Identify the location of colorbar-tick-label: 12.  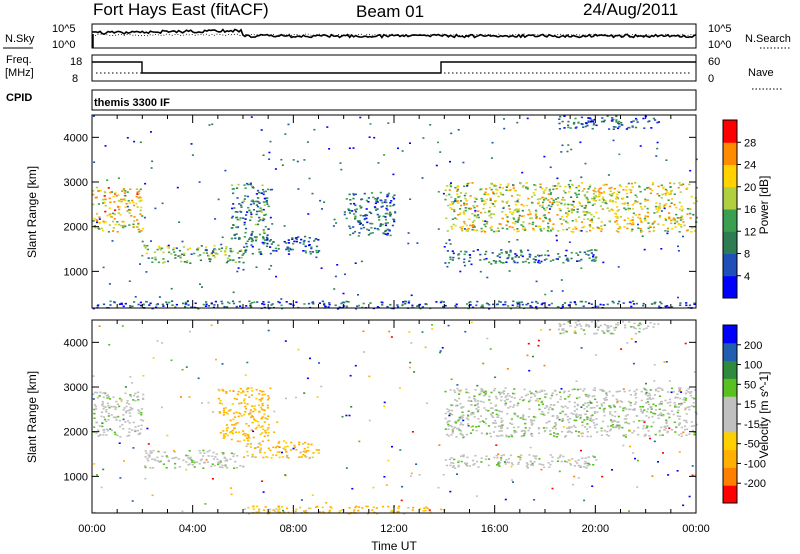
(750, 232).